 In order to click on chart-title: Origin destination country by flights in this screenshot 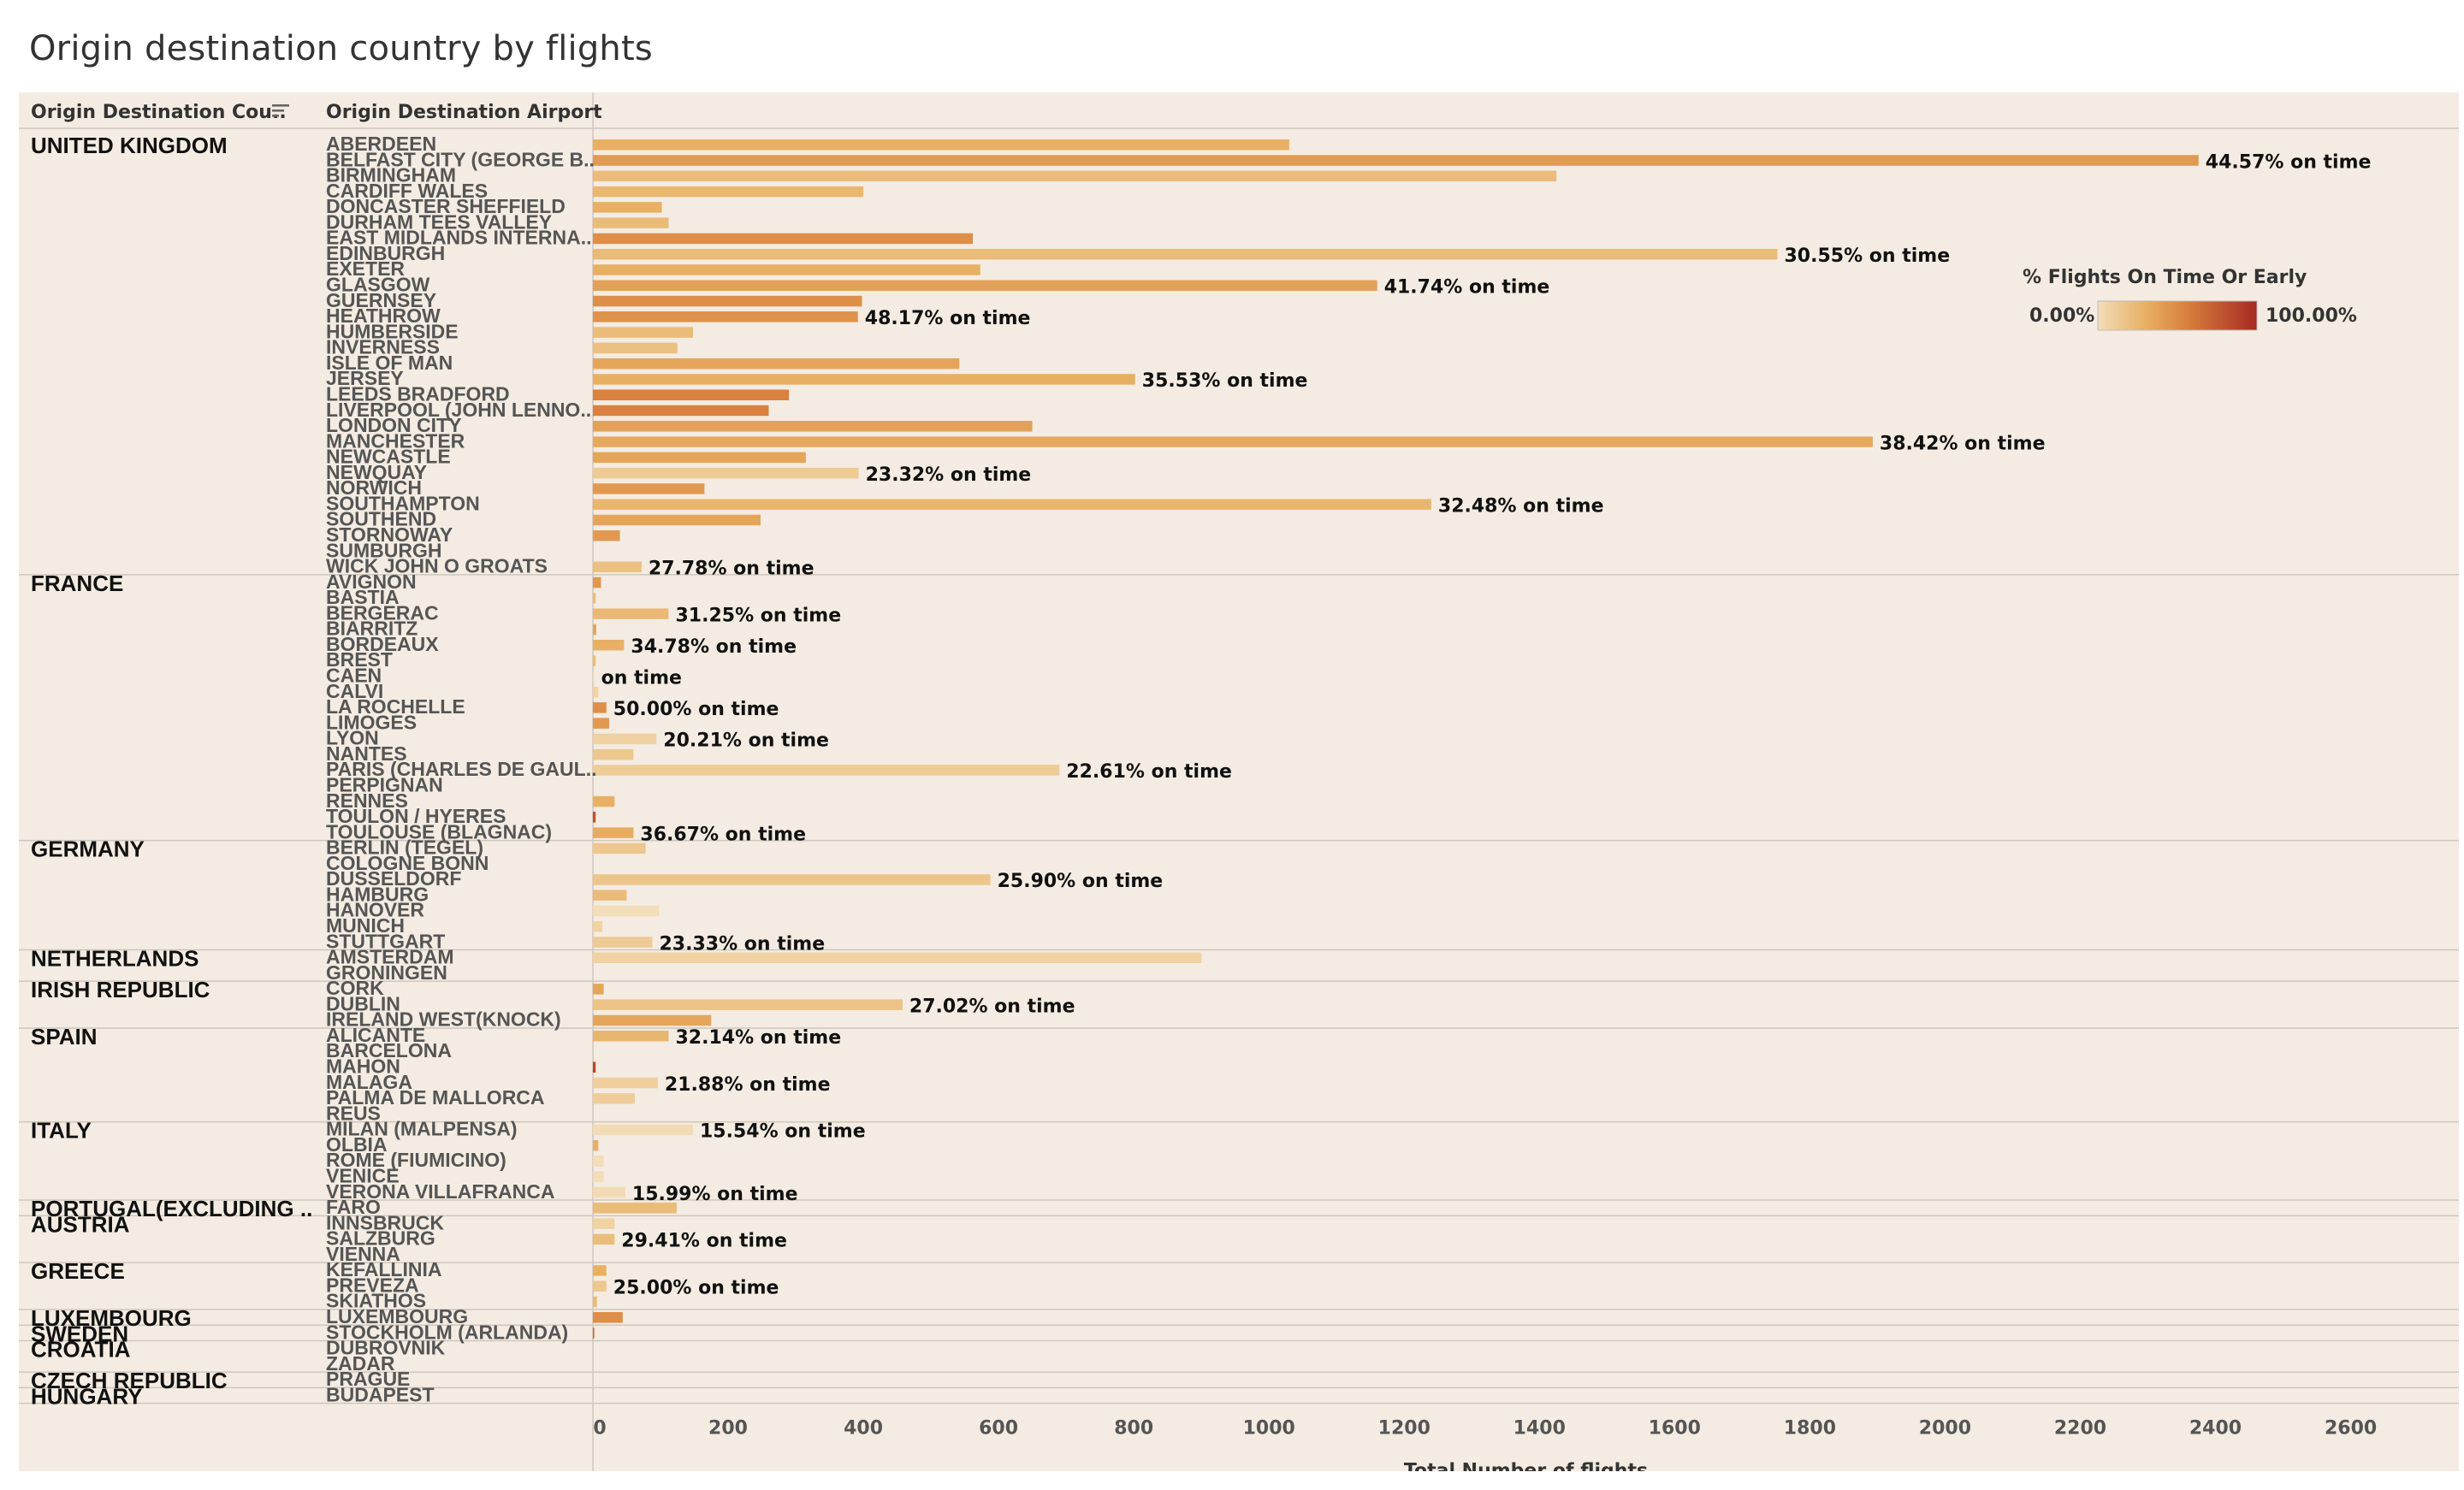, I will do `click(341, 49)`.